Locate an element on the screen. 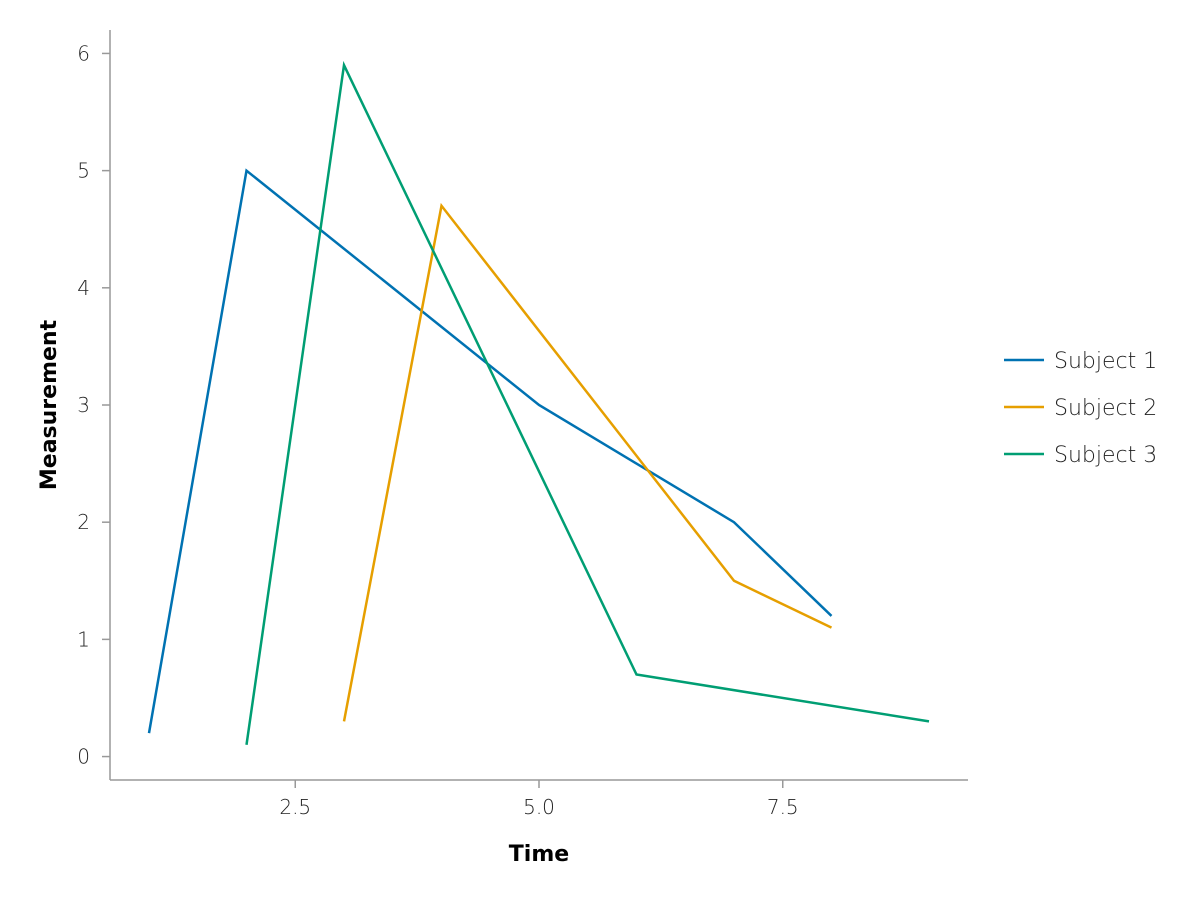 The height and width of the screenshot is (904, 1200). legend-label: Subject 2 is located at coordinates (1105, 408).